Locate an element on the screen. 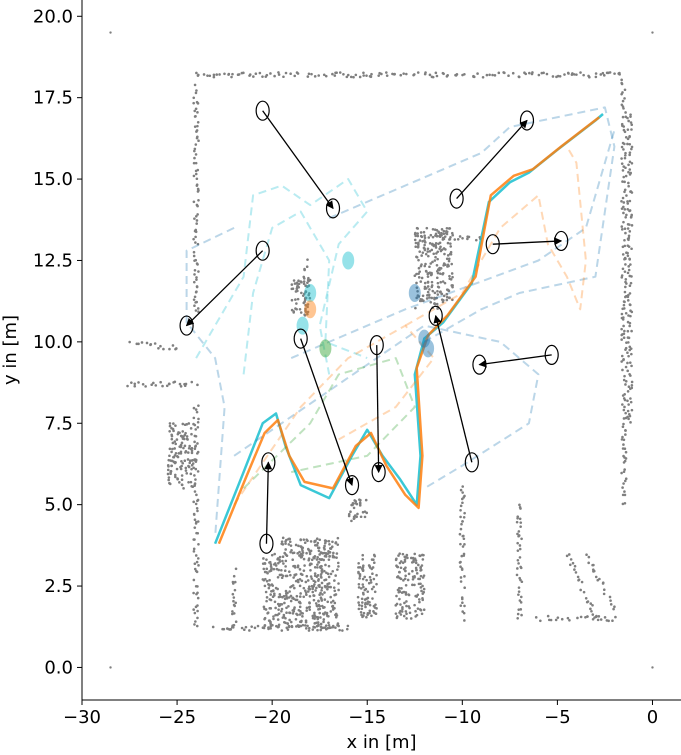 The width and height of the screenshot is (681, 755). x-tick-label: −20 is located at coordinates (272, 717).